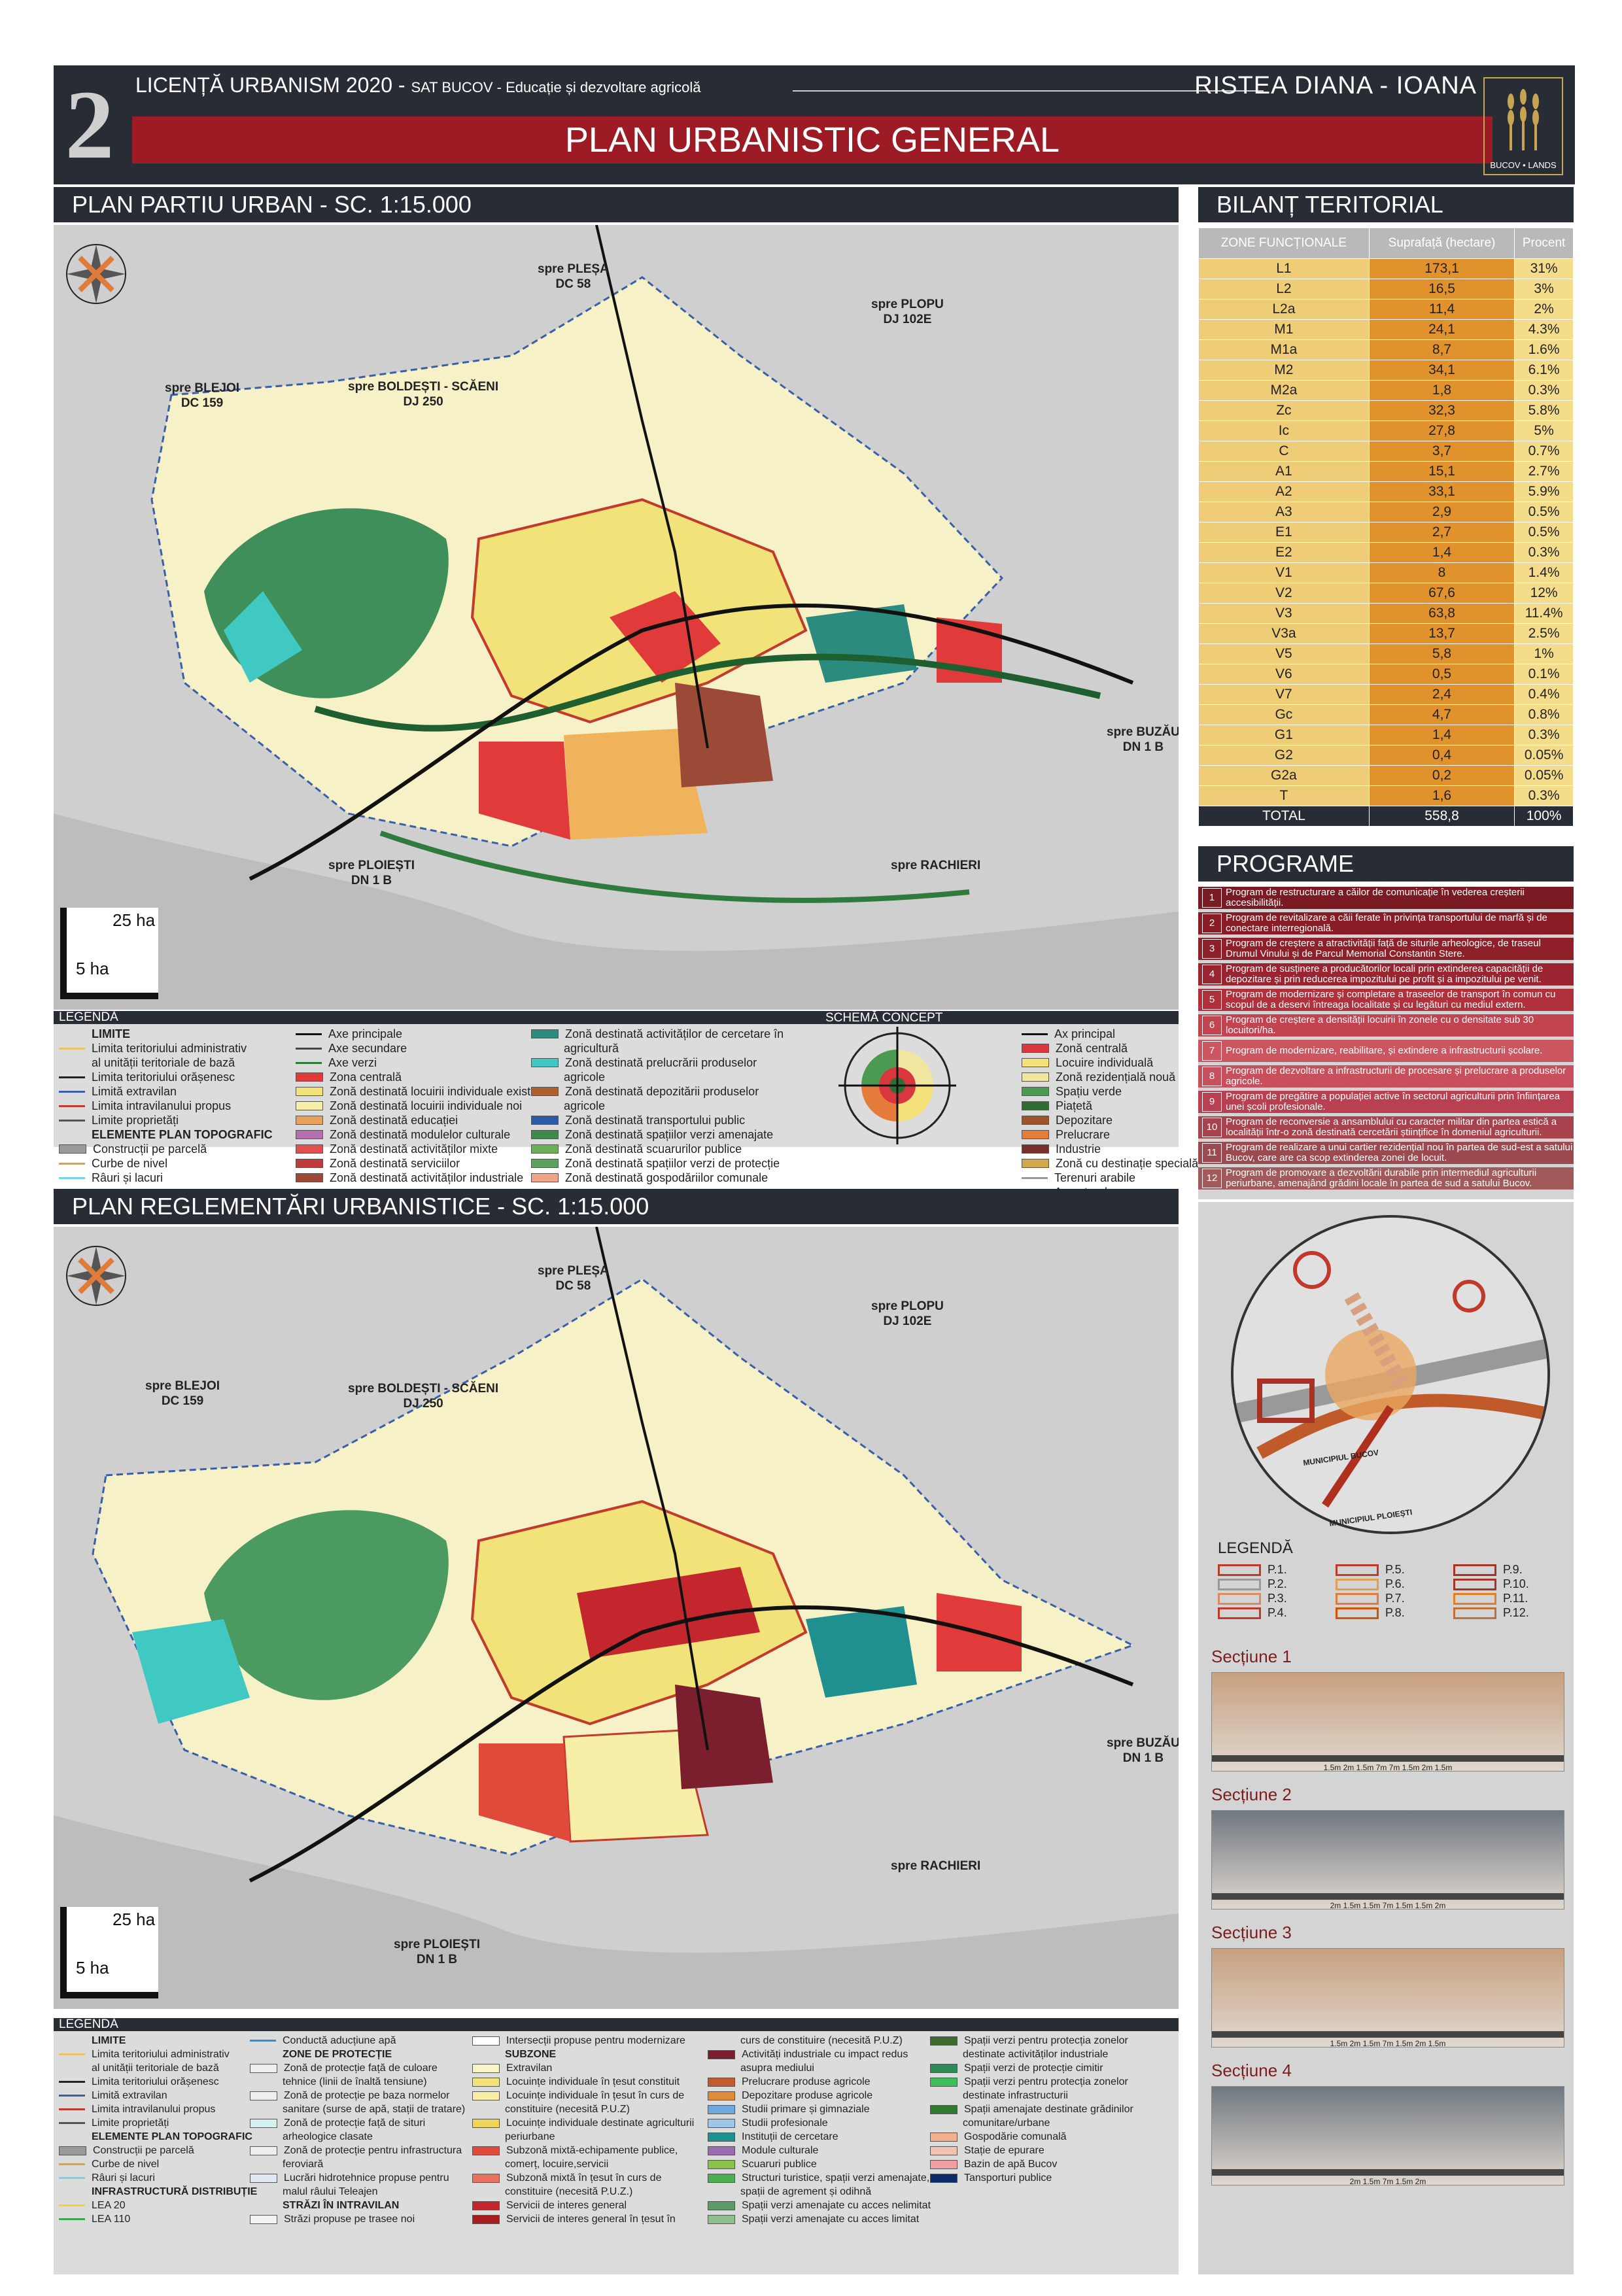 The image size is (1622, 2296). I want to click on concept-title: SCHEMĂ CONCEPT, so click(884, 1018).